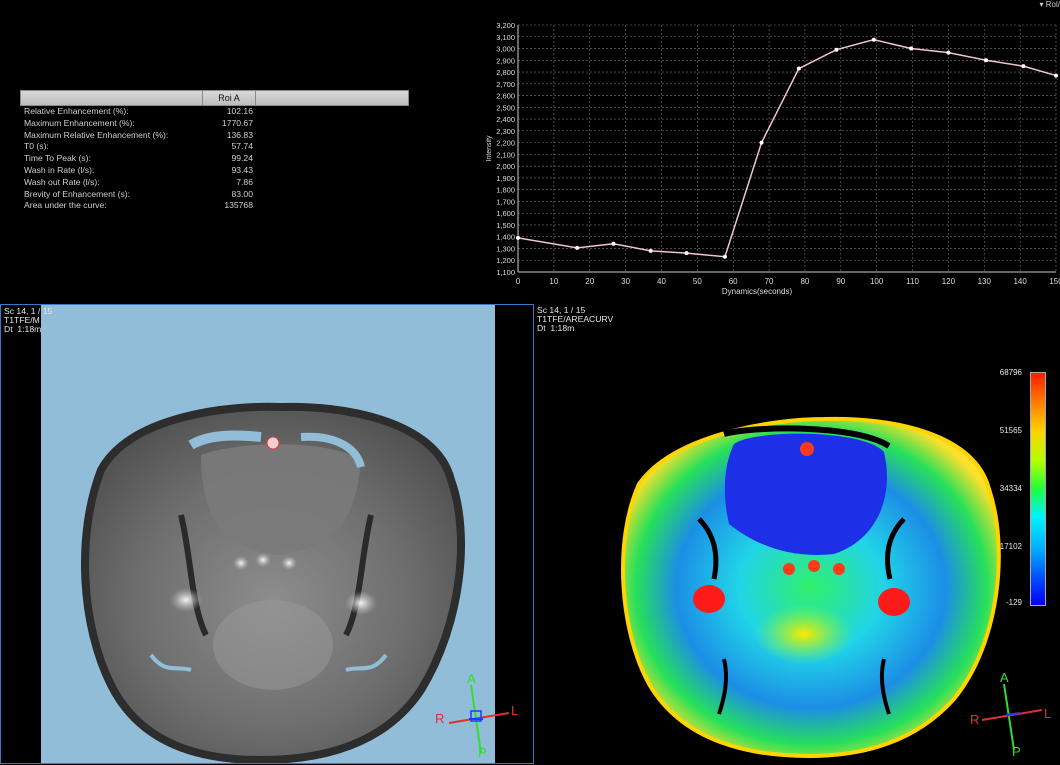 The width and height of the screenshot is (1060, 765). I want to click on table-row: Maximum Relative Enhancement (%): 136.83, so click(214, 136).